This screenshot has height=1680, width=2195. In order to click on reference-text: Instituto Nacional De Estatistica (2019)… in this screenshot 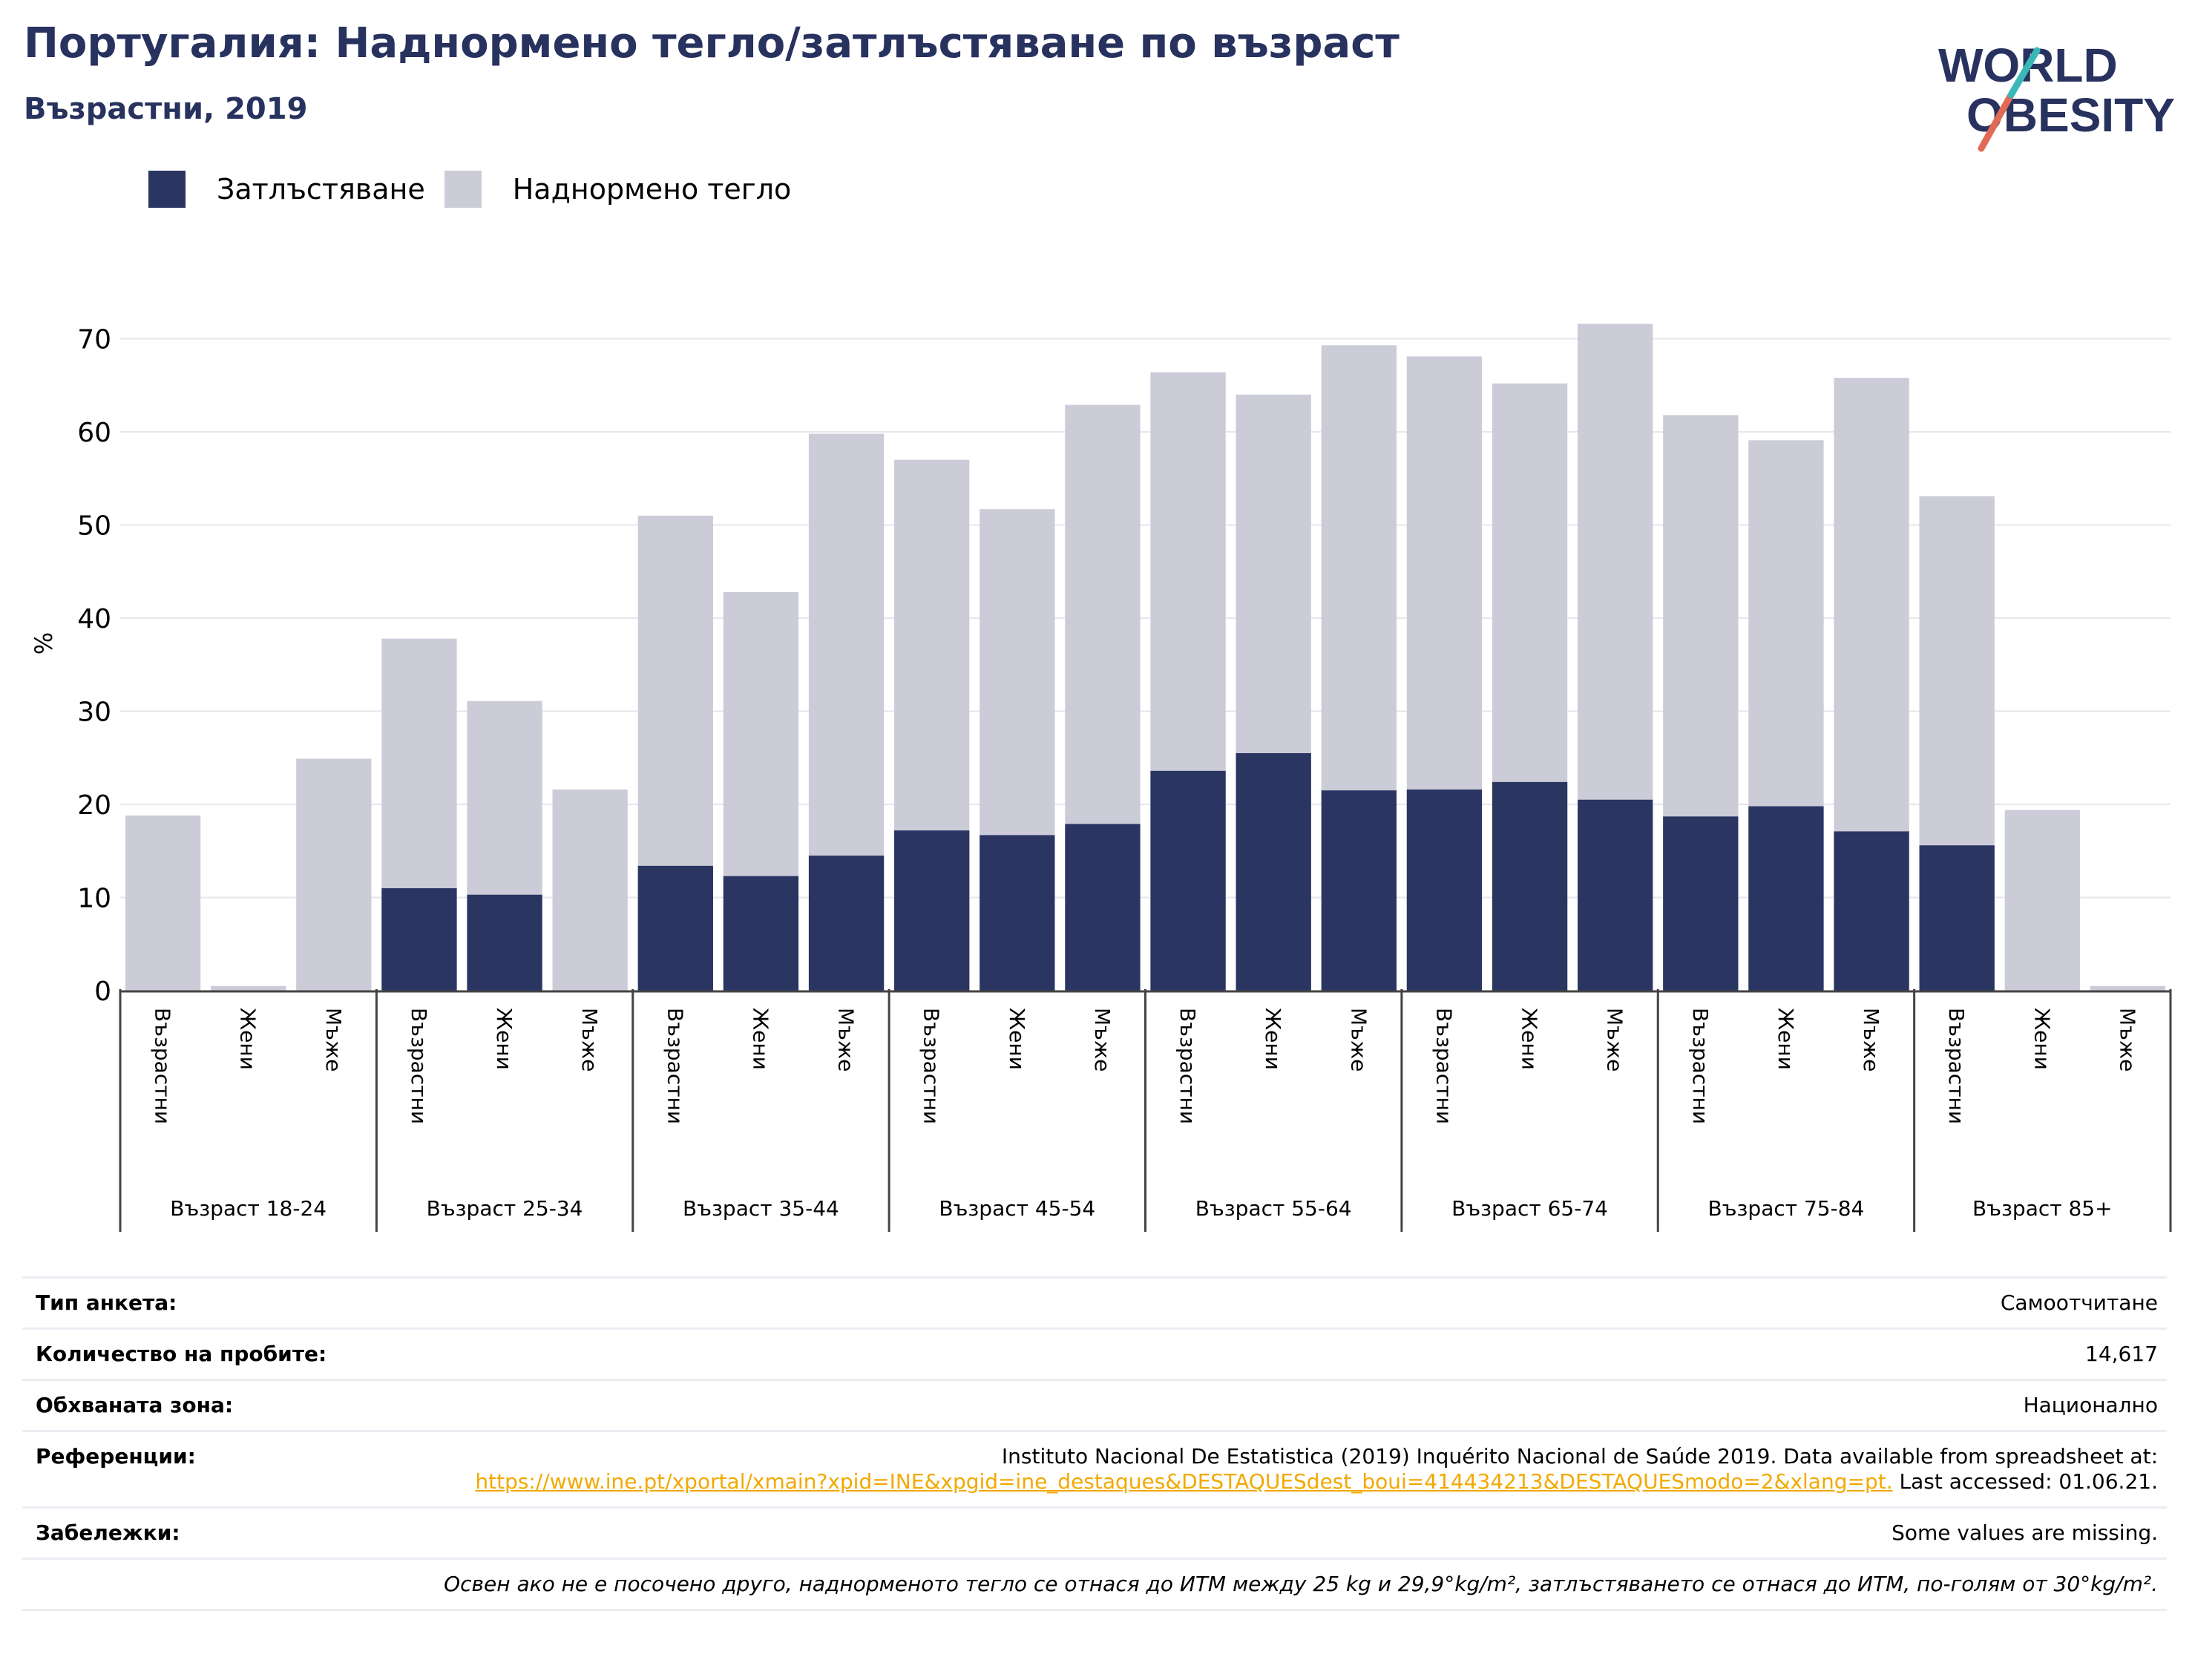, I will do `click(1580, 1457)`.